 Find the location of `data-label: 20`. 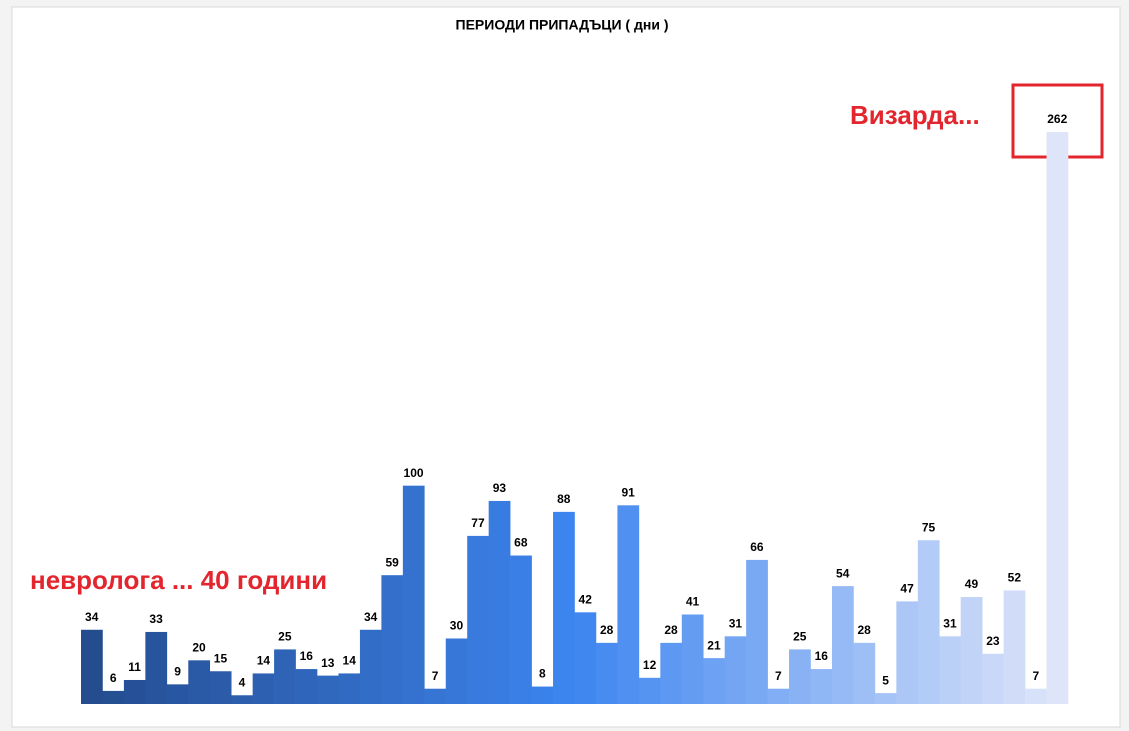

data-label: 20 is located at coordinates (199, 648).